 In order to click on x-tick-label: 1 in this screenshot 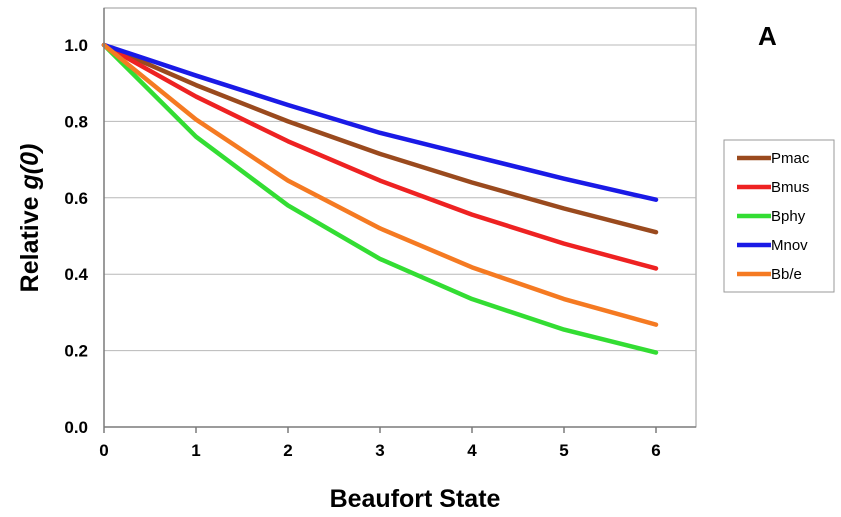, I will do `click(195, 450)`.